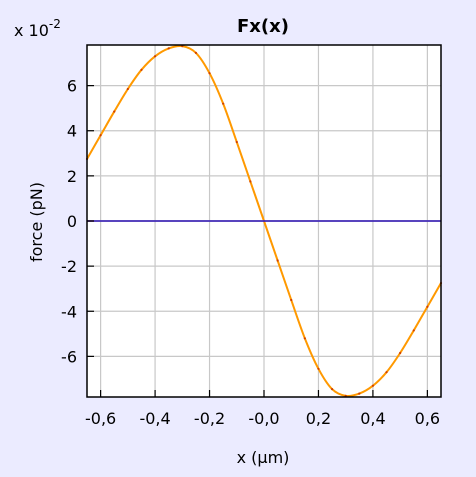 This screenshot has width=476, height=477. I want to click on y-tick-label: -2, so click(69, 266).